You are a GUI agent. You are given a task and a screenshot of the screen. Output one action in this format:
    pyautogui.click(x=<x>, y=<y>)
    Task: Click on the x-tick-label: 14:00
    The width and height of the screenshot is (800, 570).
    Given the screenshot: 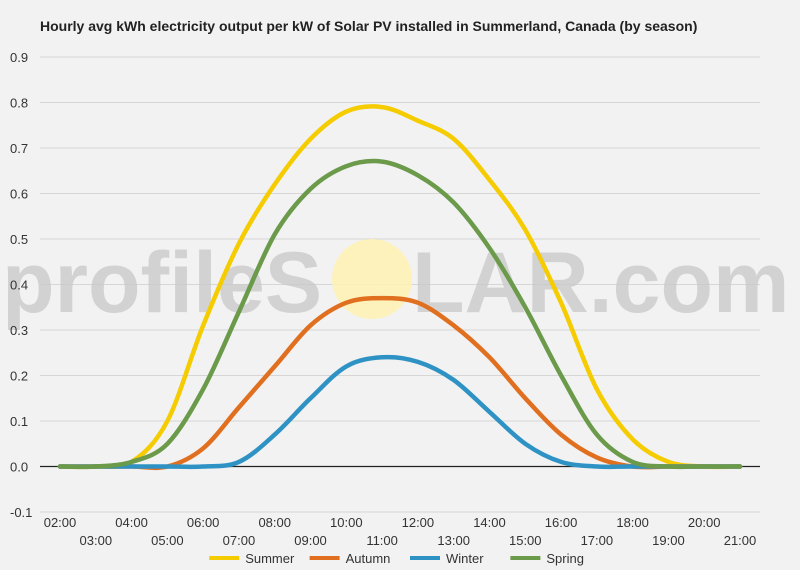 What is the action you would take?
    pyautogui.click(x=489, y=522)
    